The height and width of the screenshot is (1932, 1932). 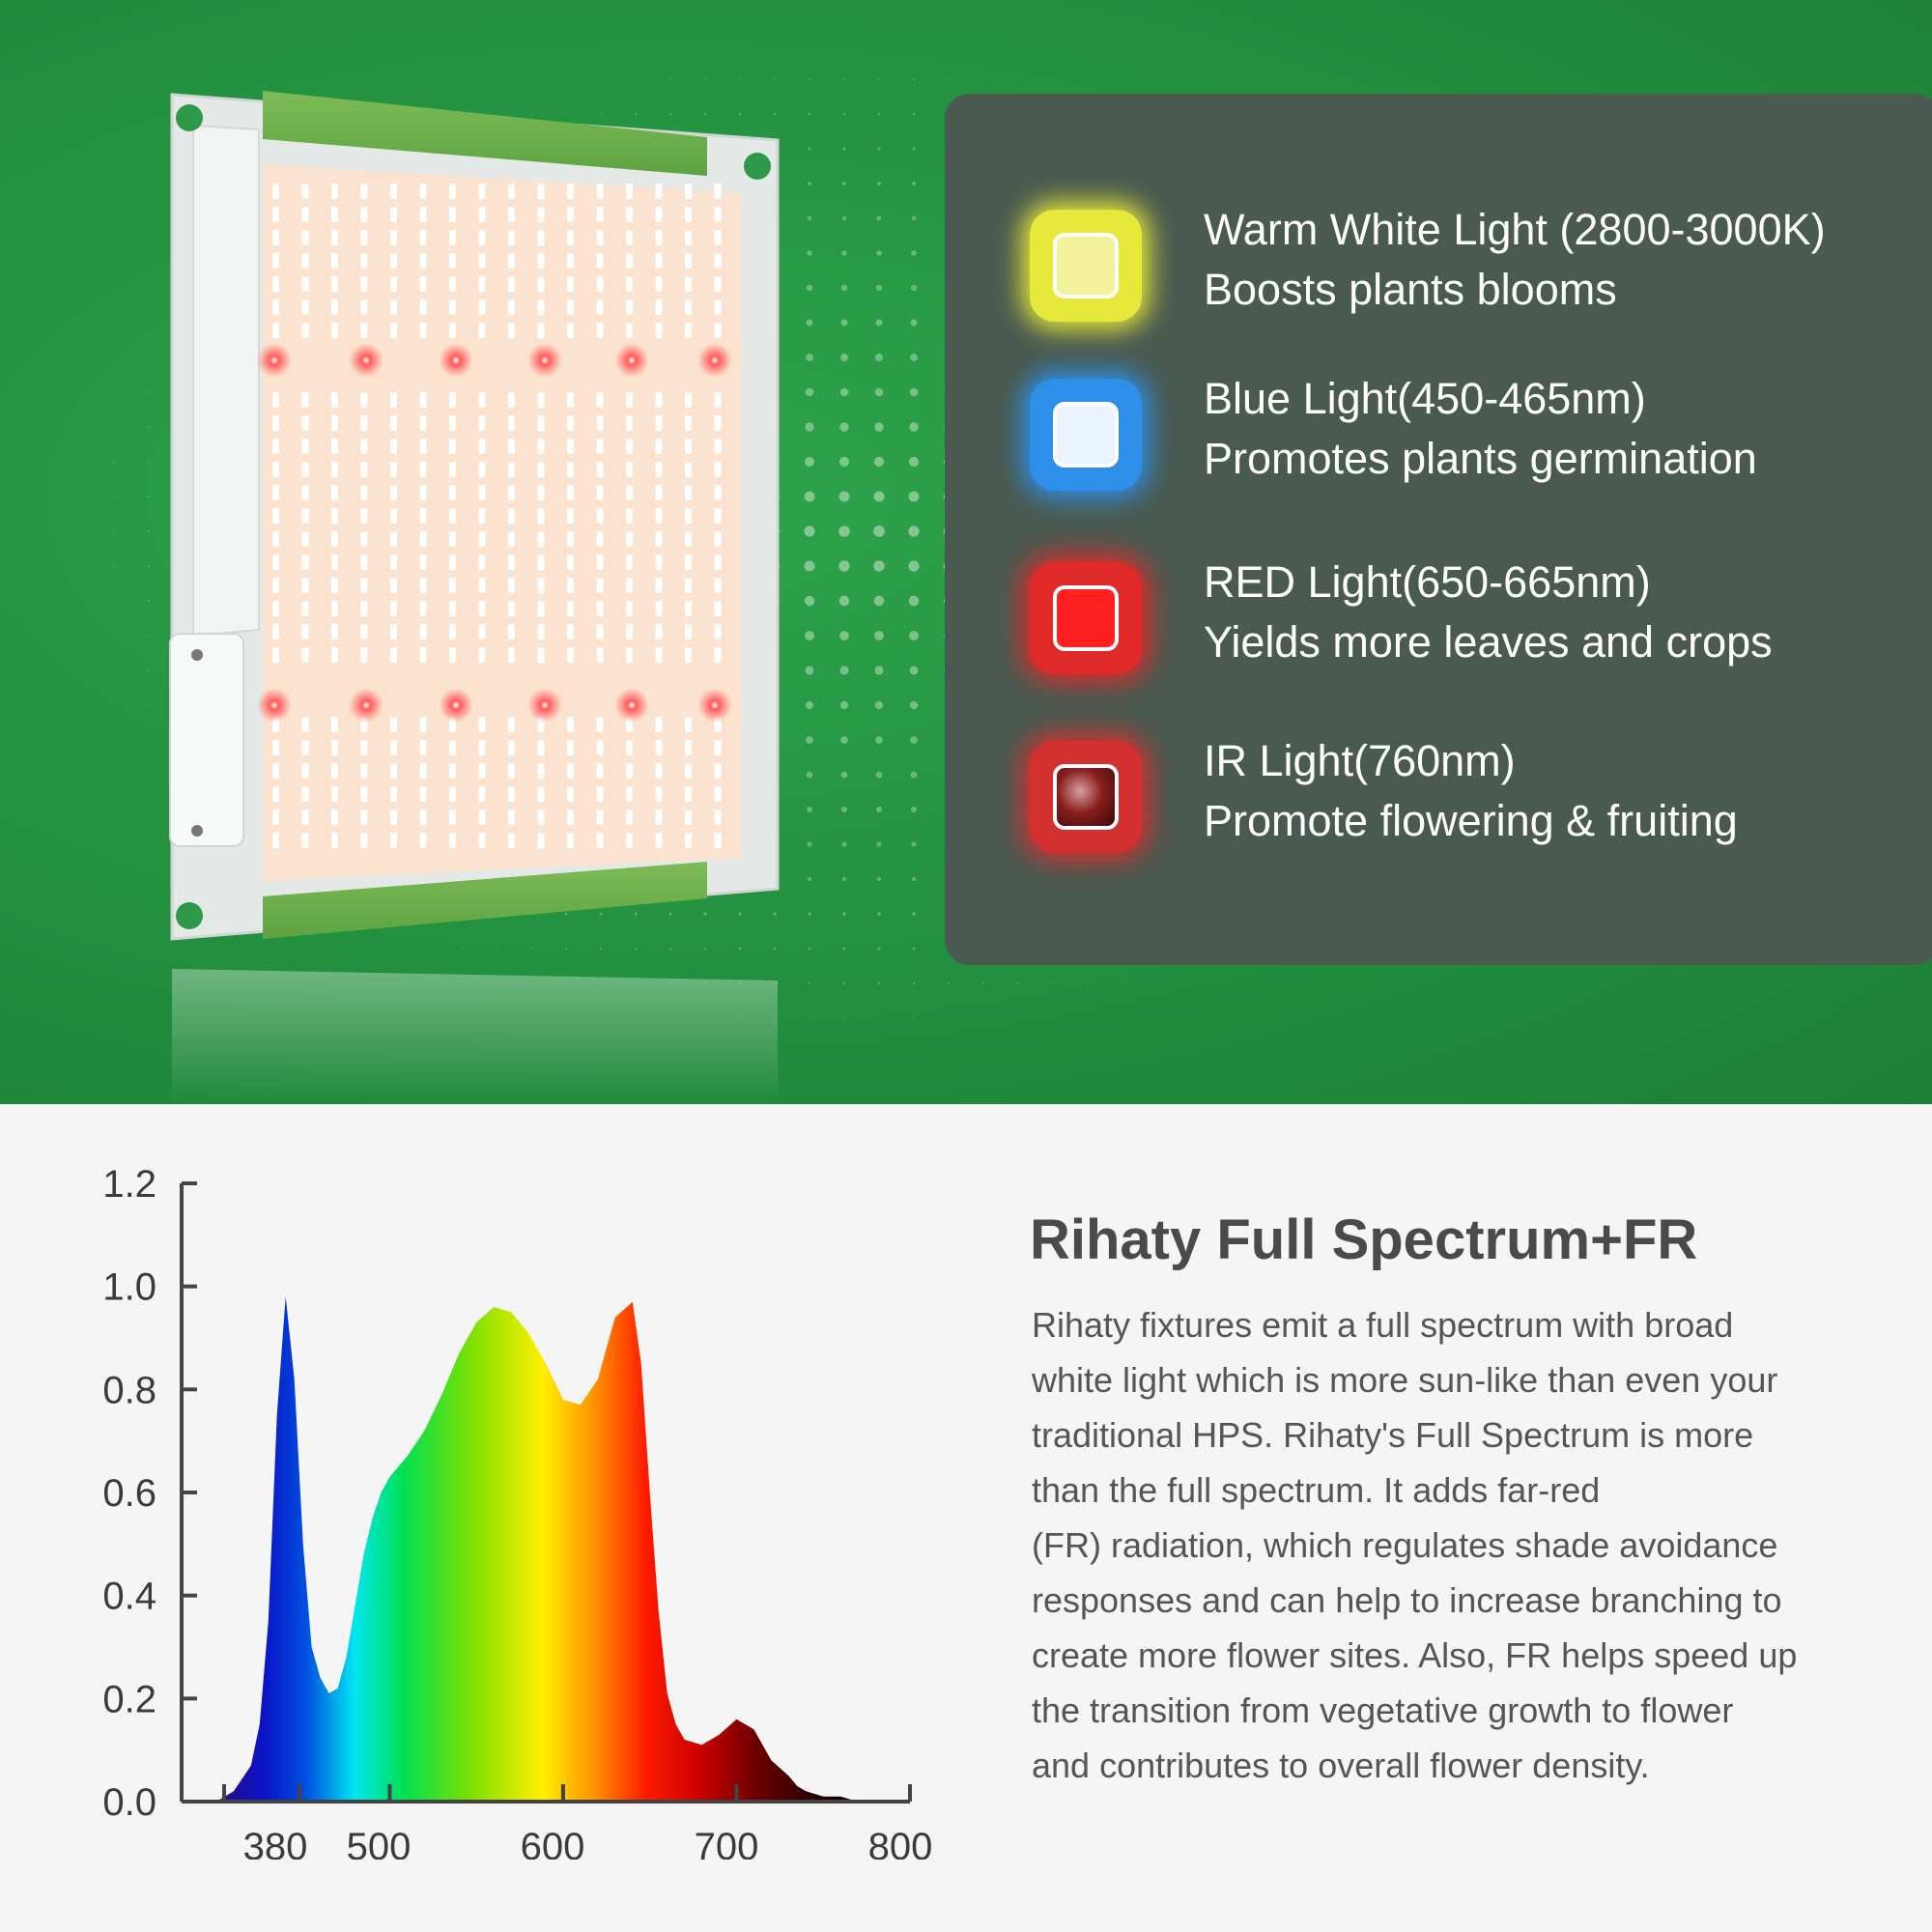 I want to click on legend-title: RED Light(650-665nm), so click(x=1427, y=582).